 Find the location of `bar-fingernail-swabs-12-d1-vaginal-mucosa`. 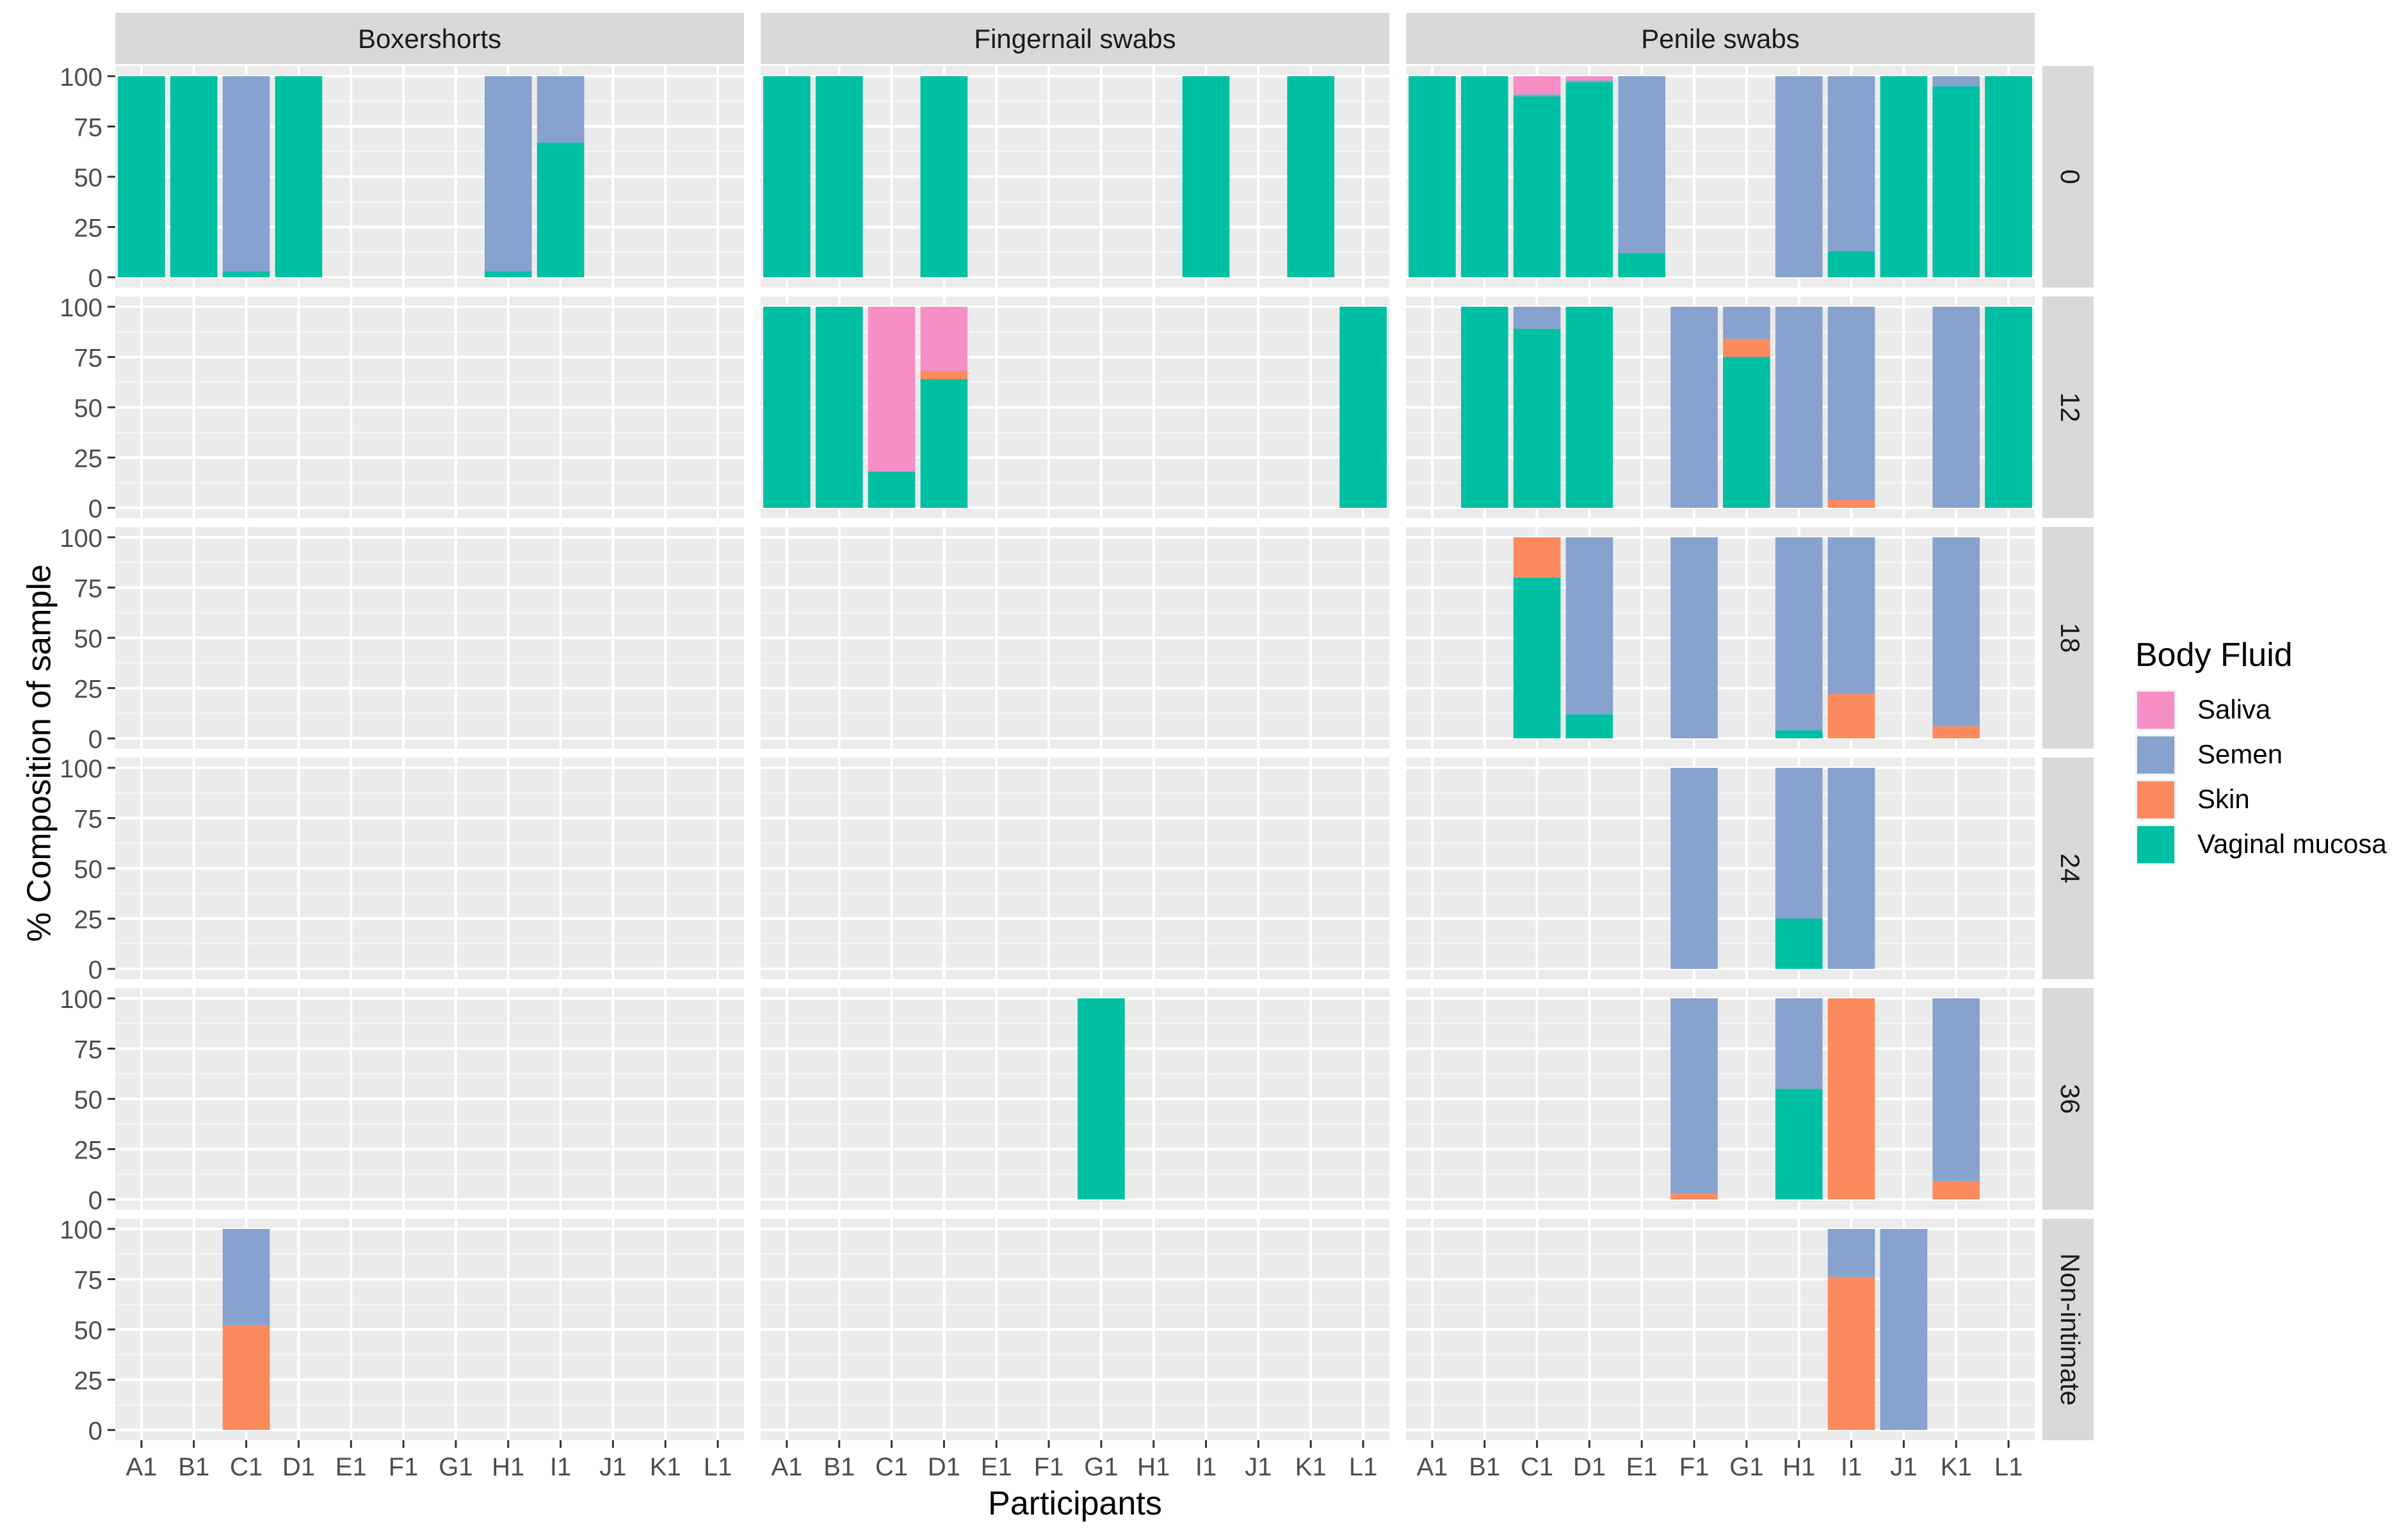

bar-fingernail-swabs-12-d1-vaginal-mucosa is located at coordinates (944, 443).